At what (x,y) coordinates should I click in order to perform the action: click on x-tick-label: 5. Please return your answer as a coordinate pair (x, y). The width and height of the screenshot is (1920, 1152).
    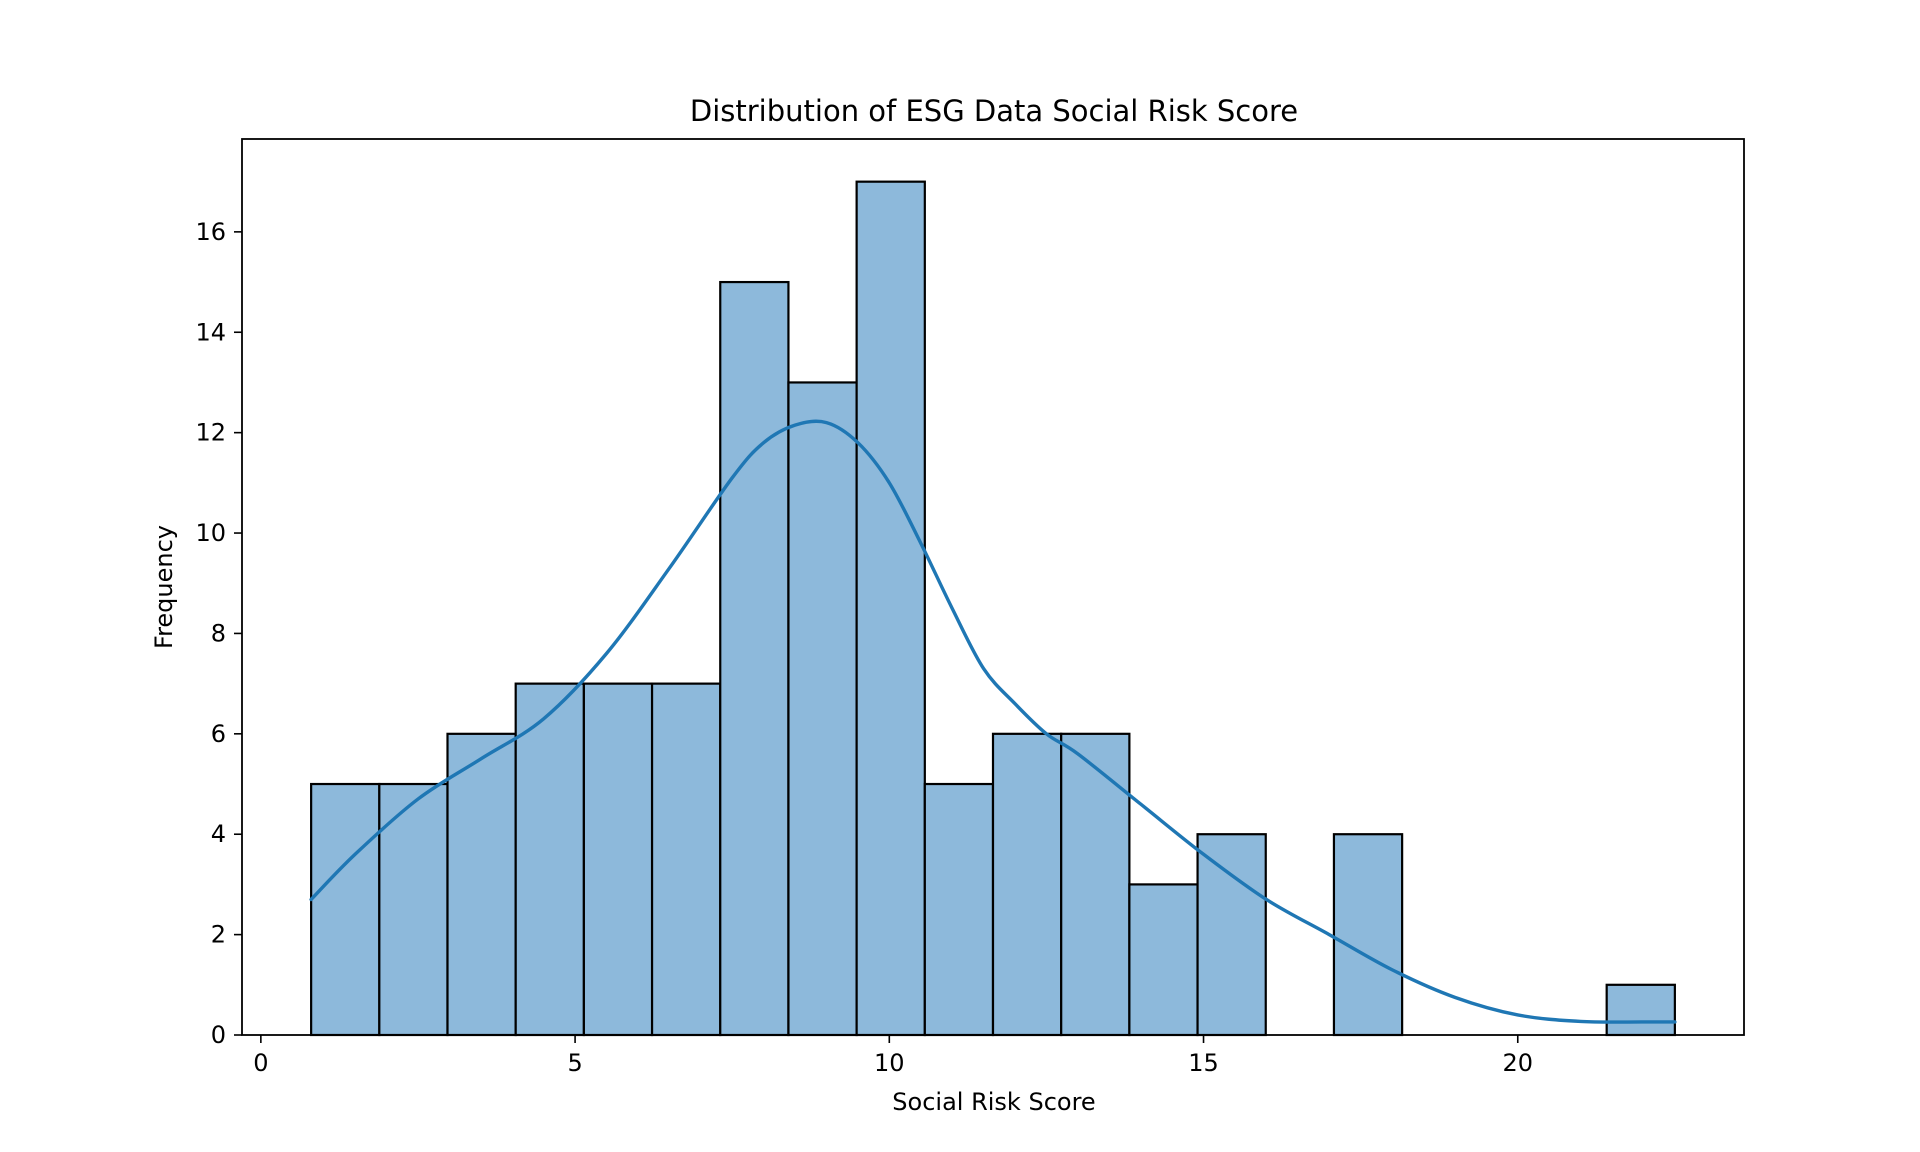
    Looking at the image, I should click on (574, 1063).